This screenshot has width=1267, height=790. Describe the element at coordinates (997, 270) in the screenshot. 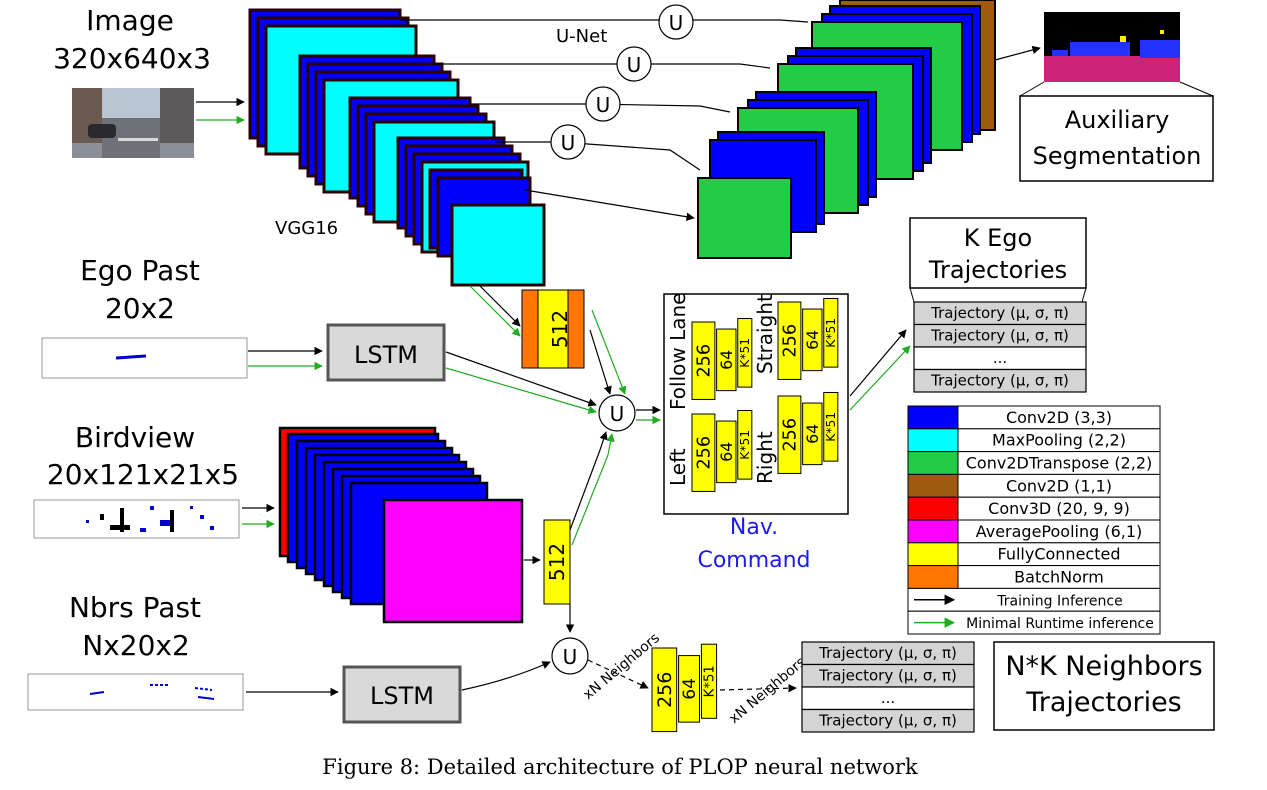

I see `ego-traj-title-2: Trajectories` at that location.